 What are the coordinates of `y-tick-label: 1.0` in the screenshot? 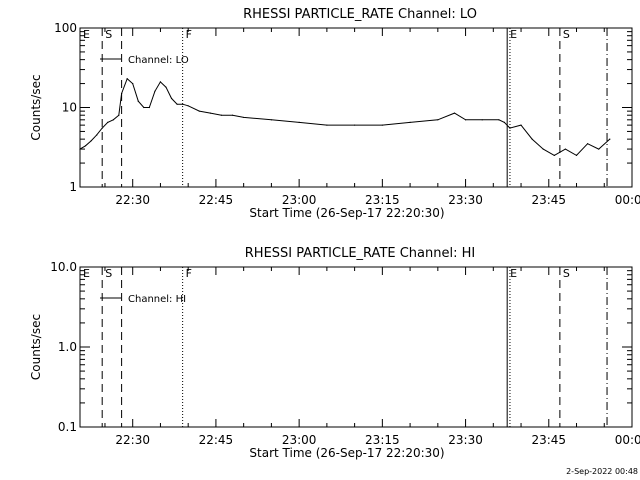 It's located at (67, 347).